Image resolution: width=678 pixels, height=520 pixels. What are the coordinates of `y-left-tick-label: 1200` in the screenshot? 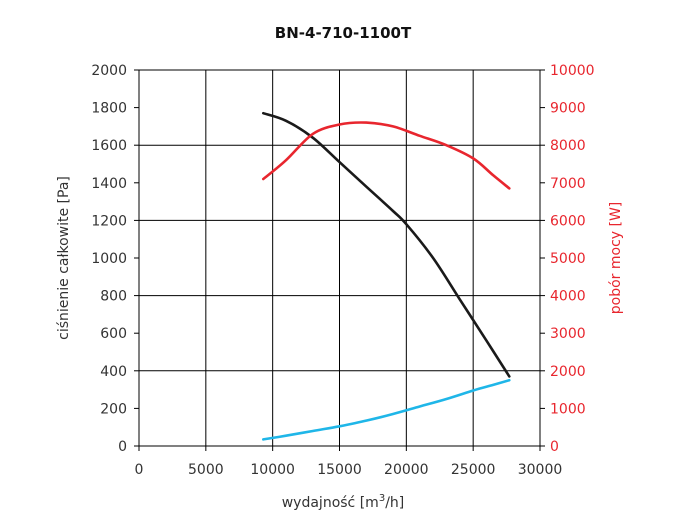 It's located at (109, 221).